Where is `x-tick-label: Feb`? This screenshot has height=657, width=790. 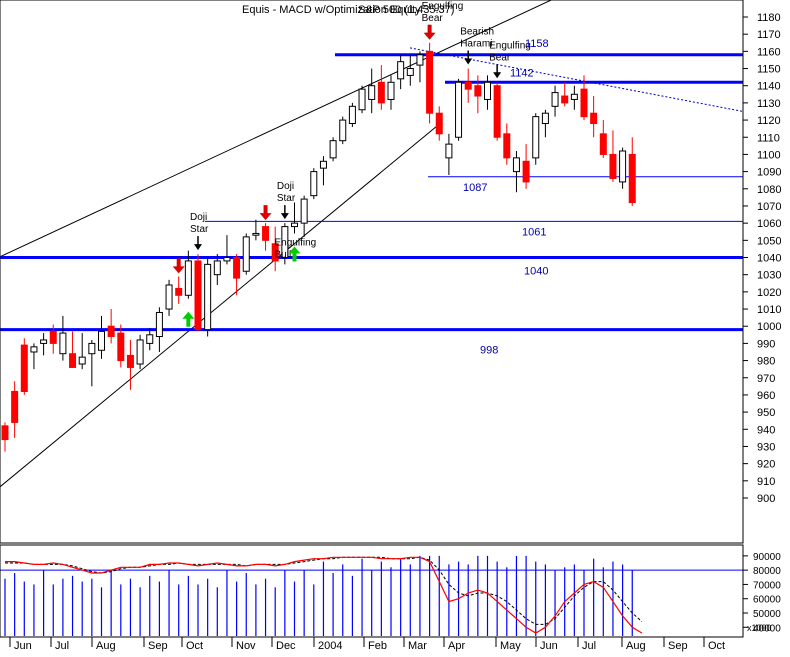 x-tick-label: Feb is located at coordinates (377, 646).